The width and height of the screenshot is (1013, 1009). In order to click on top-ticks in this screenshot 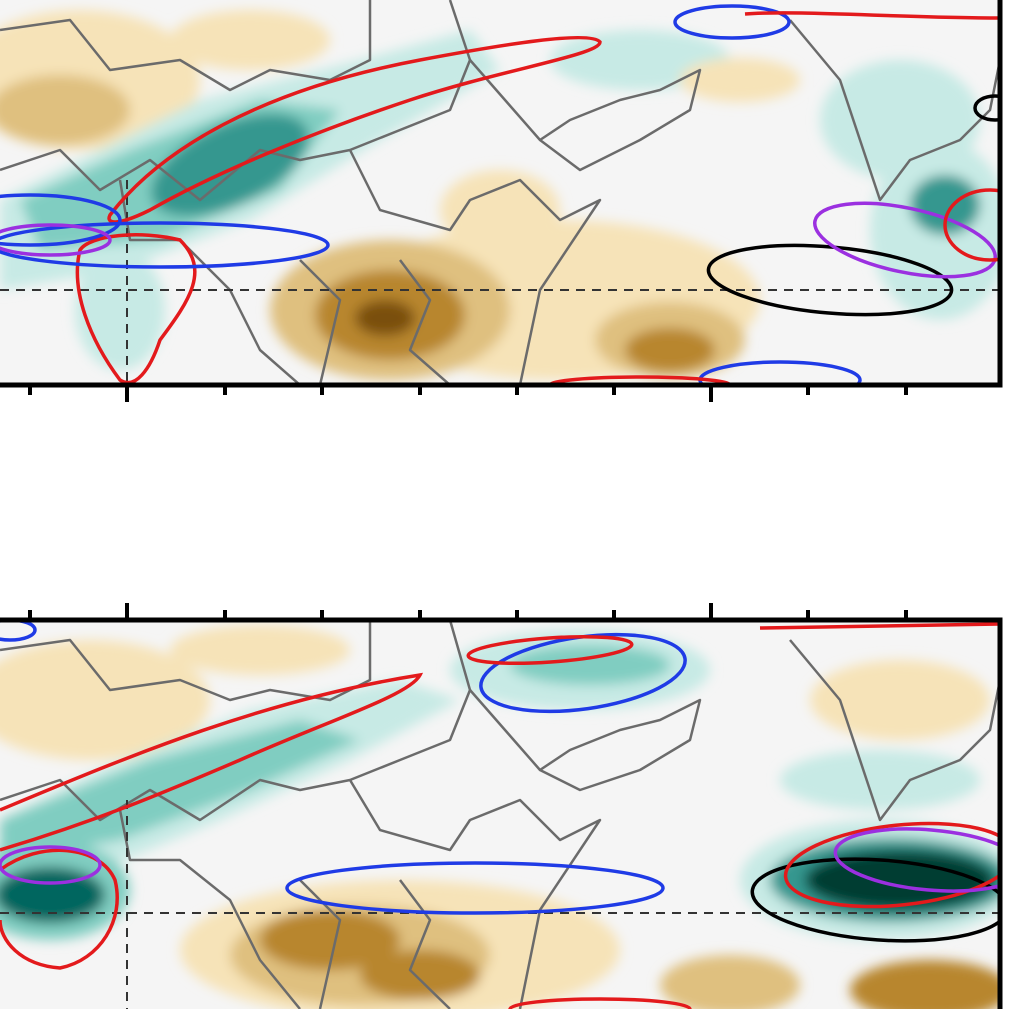, I will do `click(468, 393)`.